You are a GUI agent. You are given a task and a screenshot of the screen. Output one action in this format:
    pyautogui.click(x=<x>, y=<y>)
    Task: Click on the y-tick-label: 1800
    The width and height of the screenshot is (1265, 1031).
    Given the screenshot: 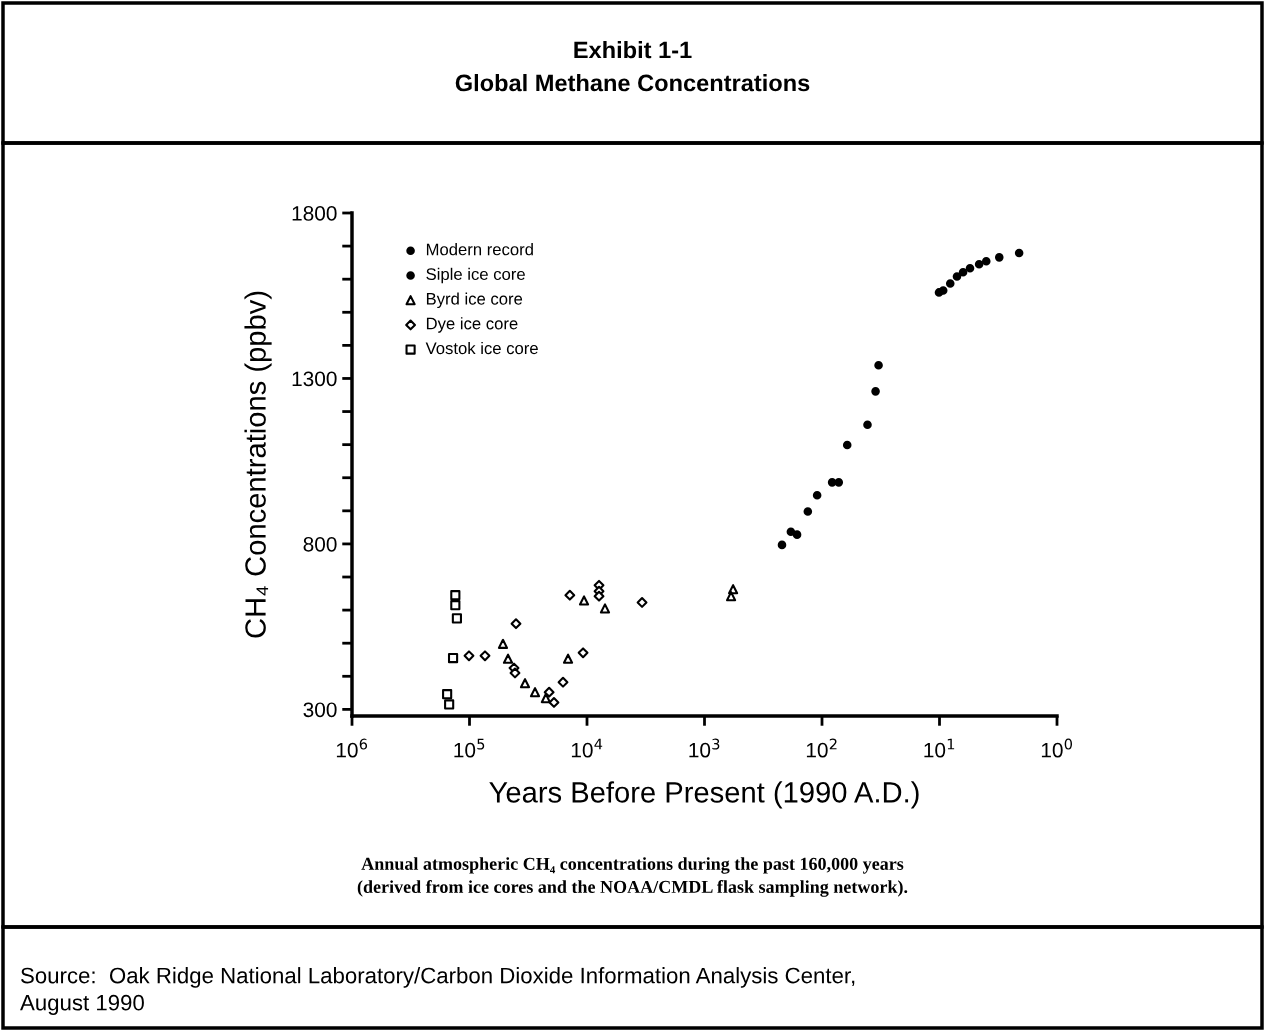 What is the action you would take?
    pyautogui.click(x=314, y=213)
    